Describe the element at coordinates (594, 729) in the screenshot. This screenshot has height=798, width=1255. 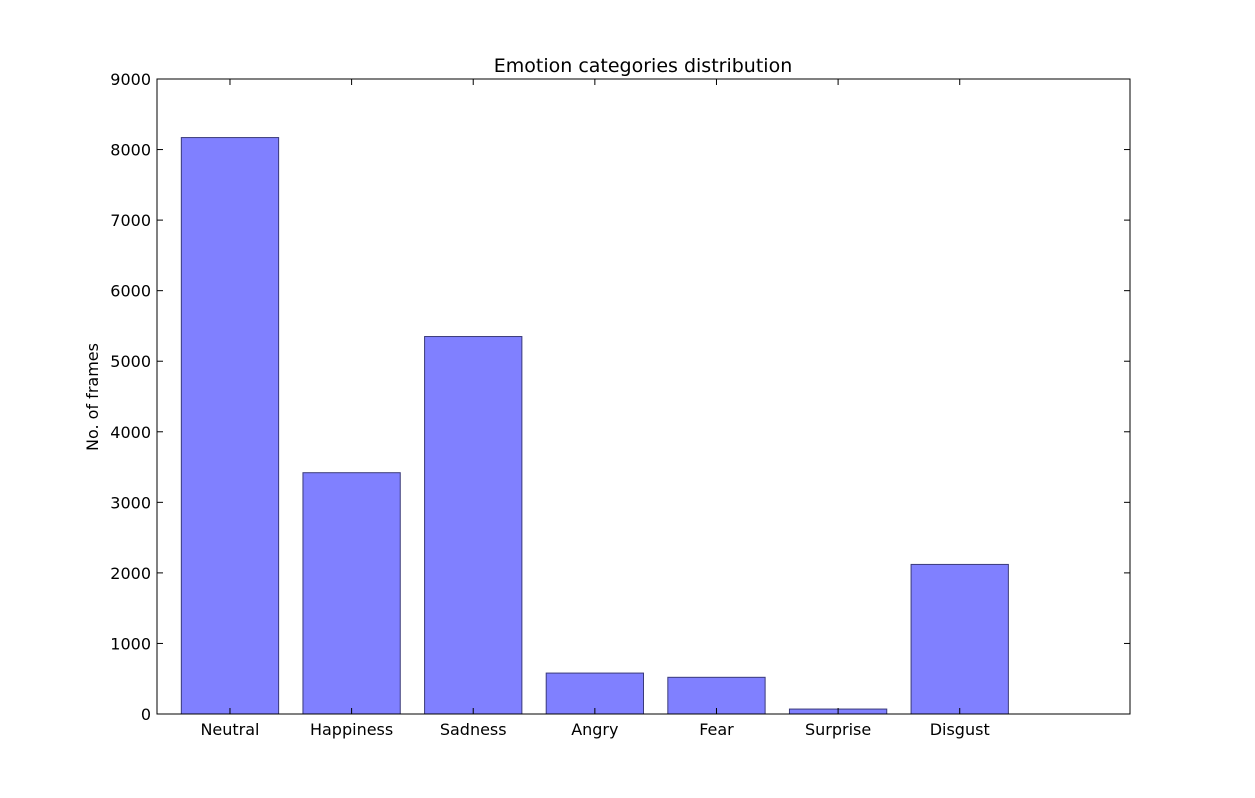
I see `x-tick-label: Angry` at that location.